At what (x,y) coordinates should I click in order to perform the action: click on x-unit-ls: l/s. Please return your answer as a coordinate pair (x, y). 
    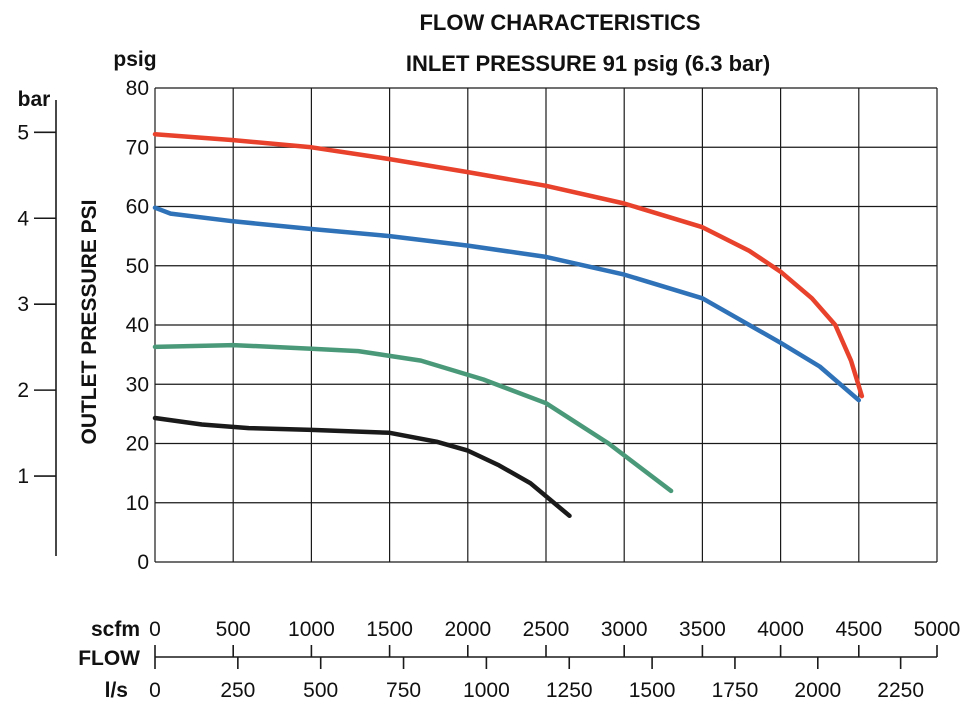
    Looking at the image, I should click on (116, 690).